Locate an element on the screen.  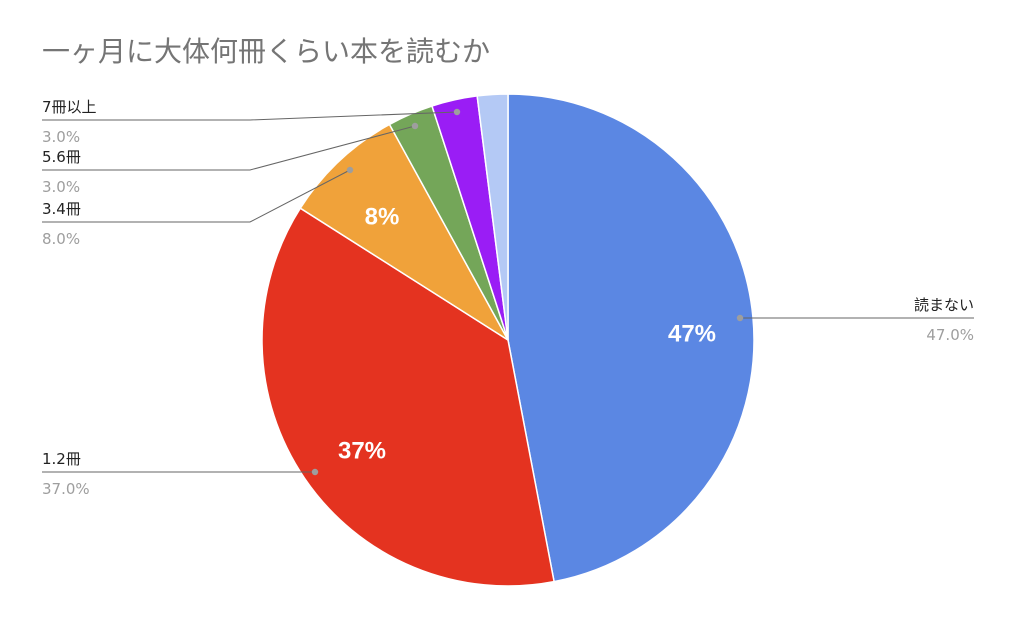
chart-title: 一ヶ月に大体何冊くらい本を読むか is located at coordinates (266, 51).